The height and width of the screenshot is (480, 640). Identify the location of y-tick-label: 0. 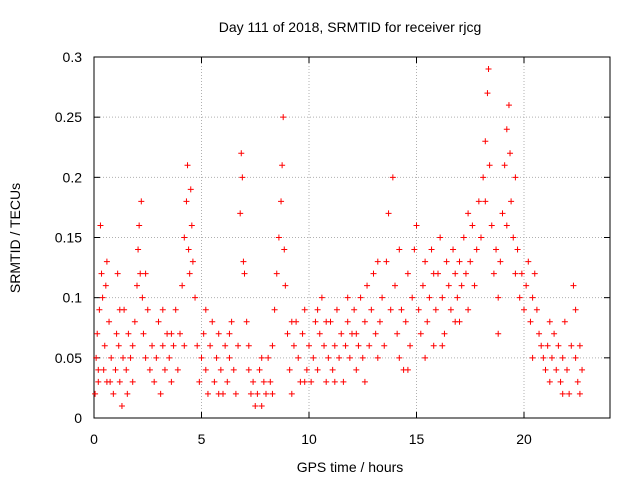
(78, 418).